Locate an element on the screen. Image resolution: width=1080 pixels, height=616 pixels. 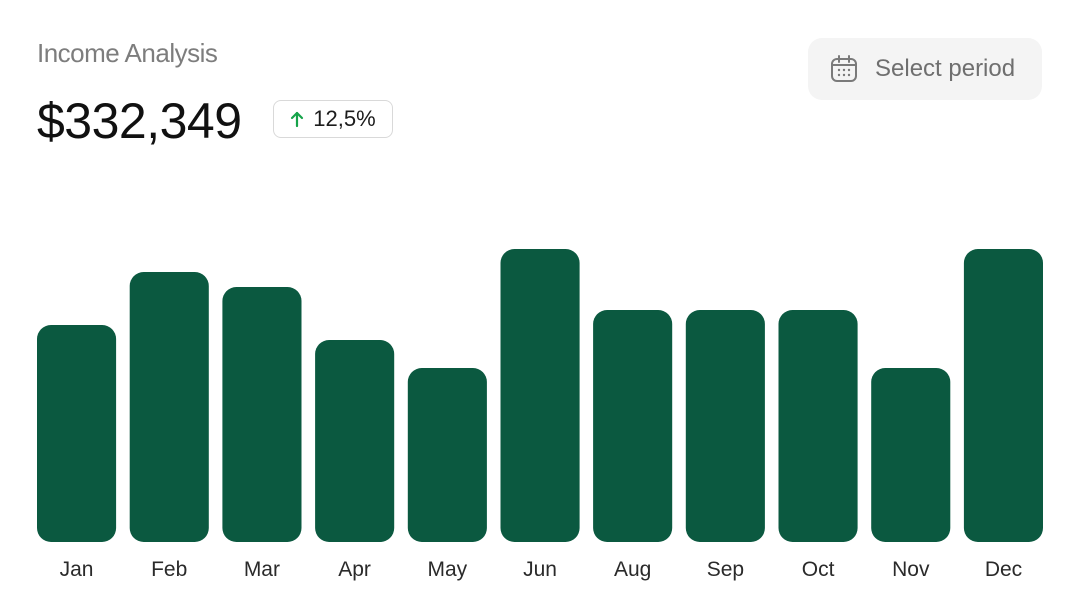
bar-oct is located at coordinates (818, 426).